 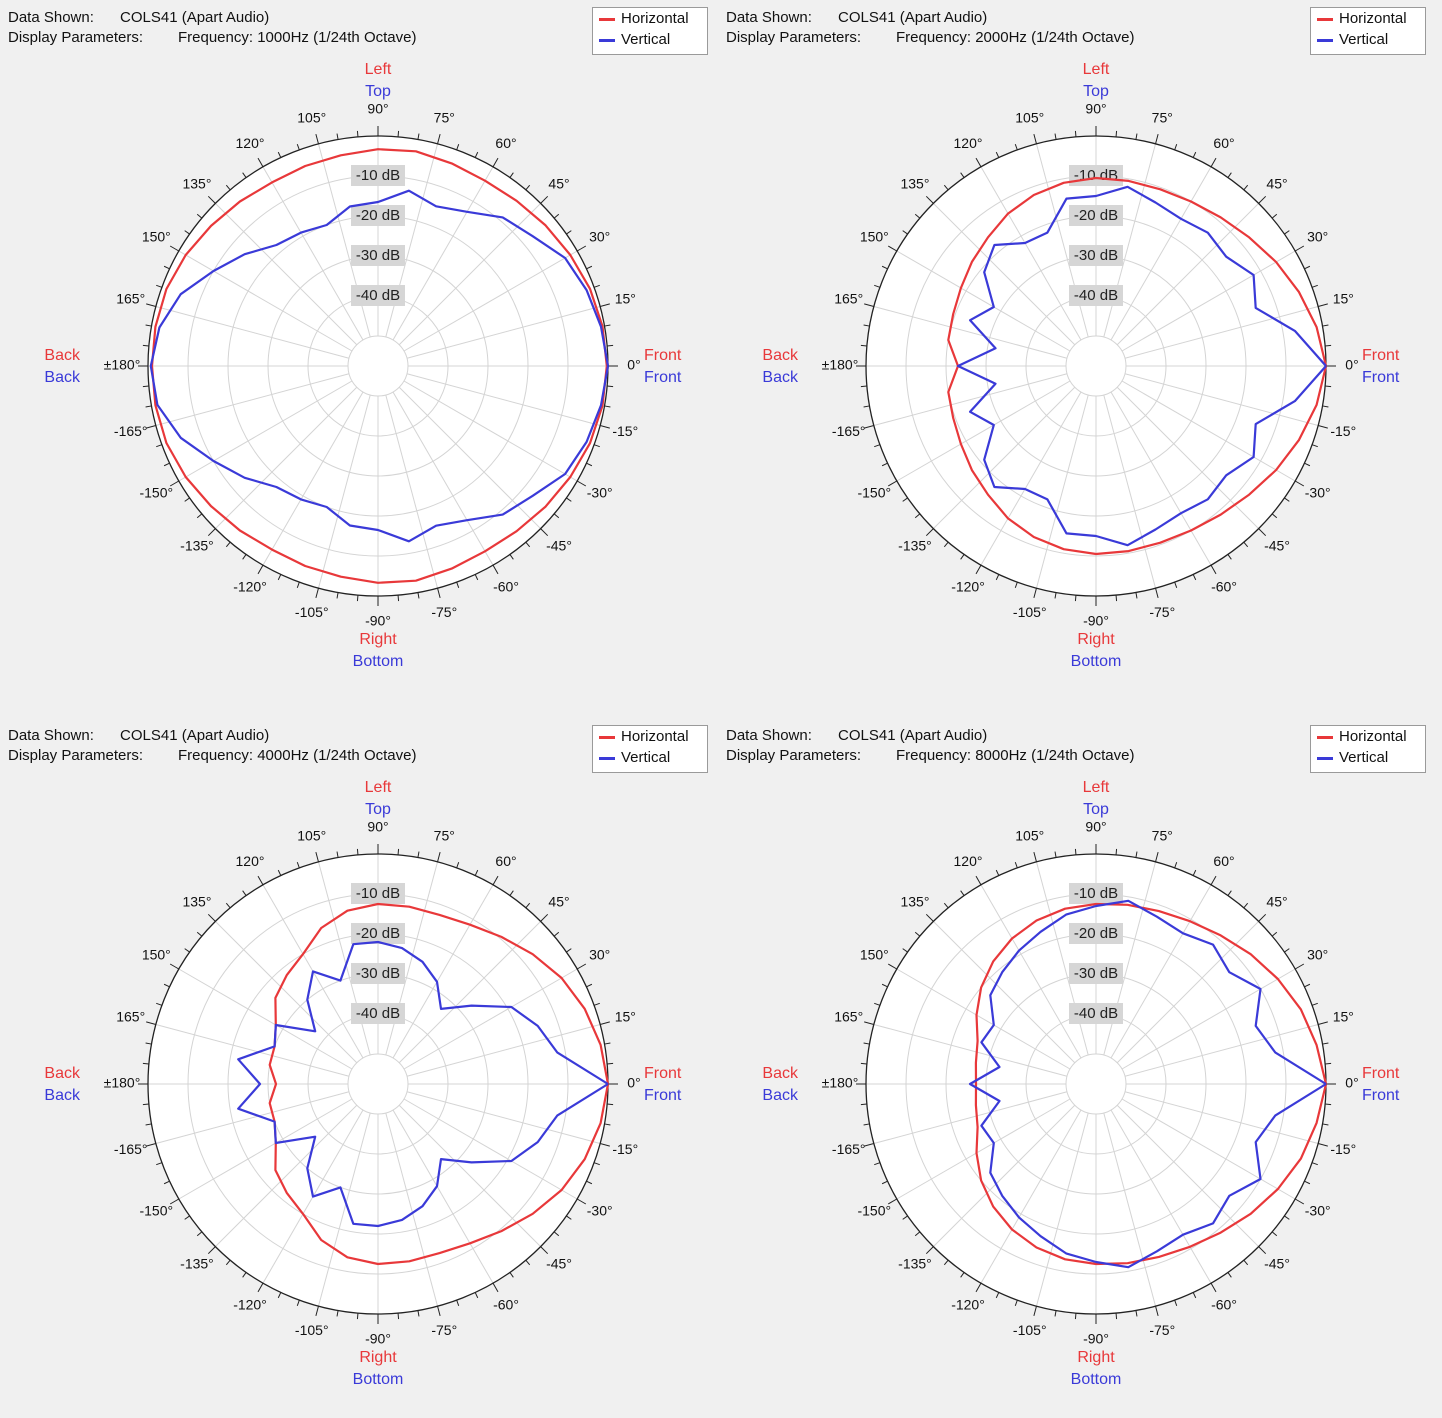 What do you see at coordinates (1096, 787) in the screenshot?
I see `side-label-left: Left` at bounding box center [1096, 787].